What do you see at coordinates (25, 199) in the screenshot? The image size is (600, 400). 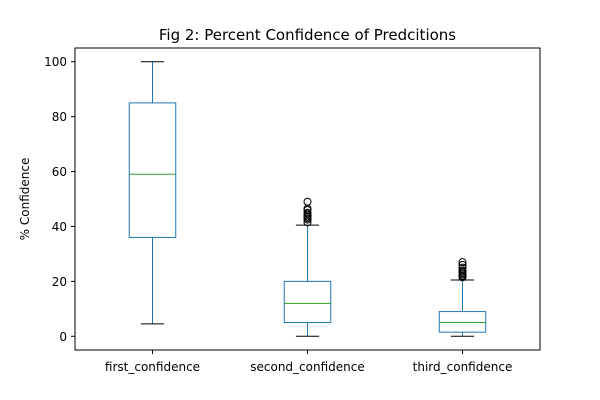 I see `y-axis-label: % Confidence` at bounding box center [25, 199].